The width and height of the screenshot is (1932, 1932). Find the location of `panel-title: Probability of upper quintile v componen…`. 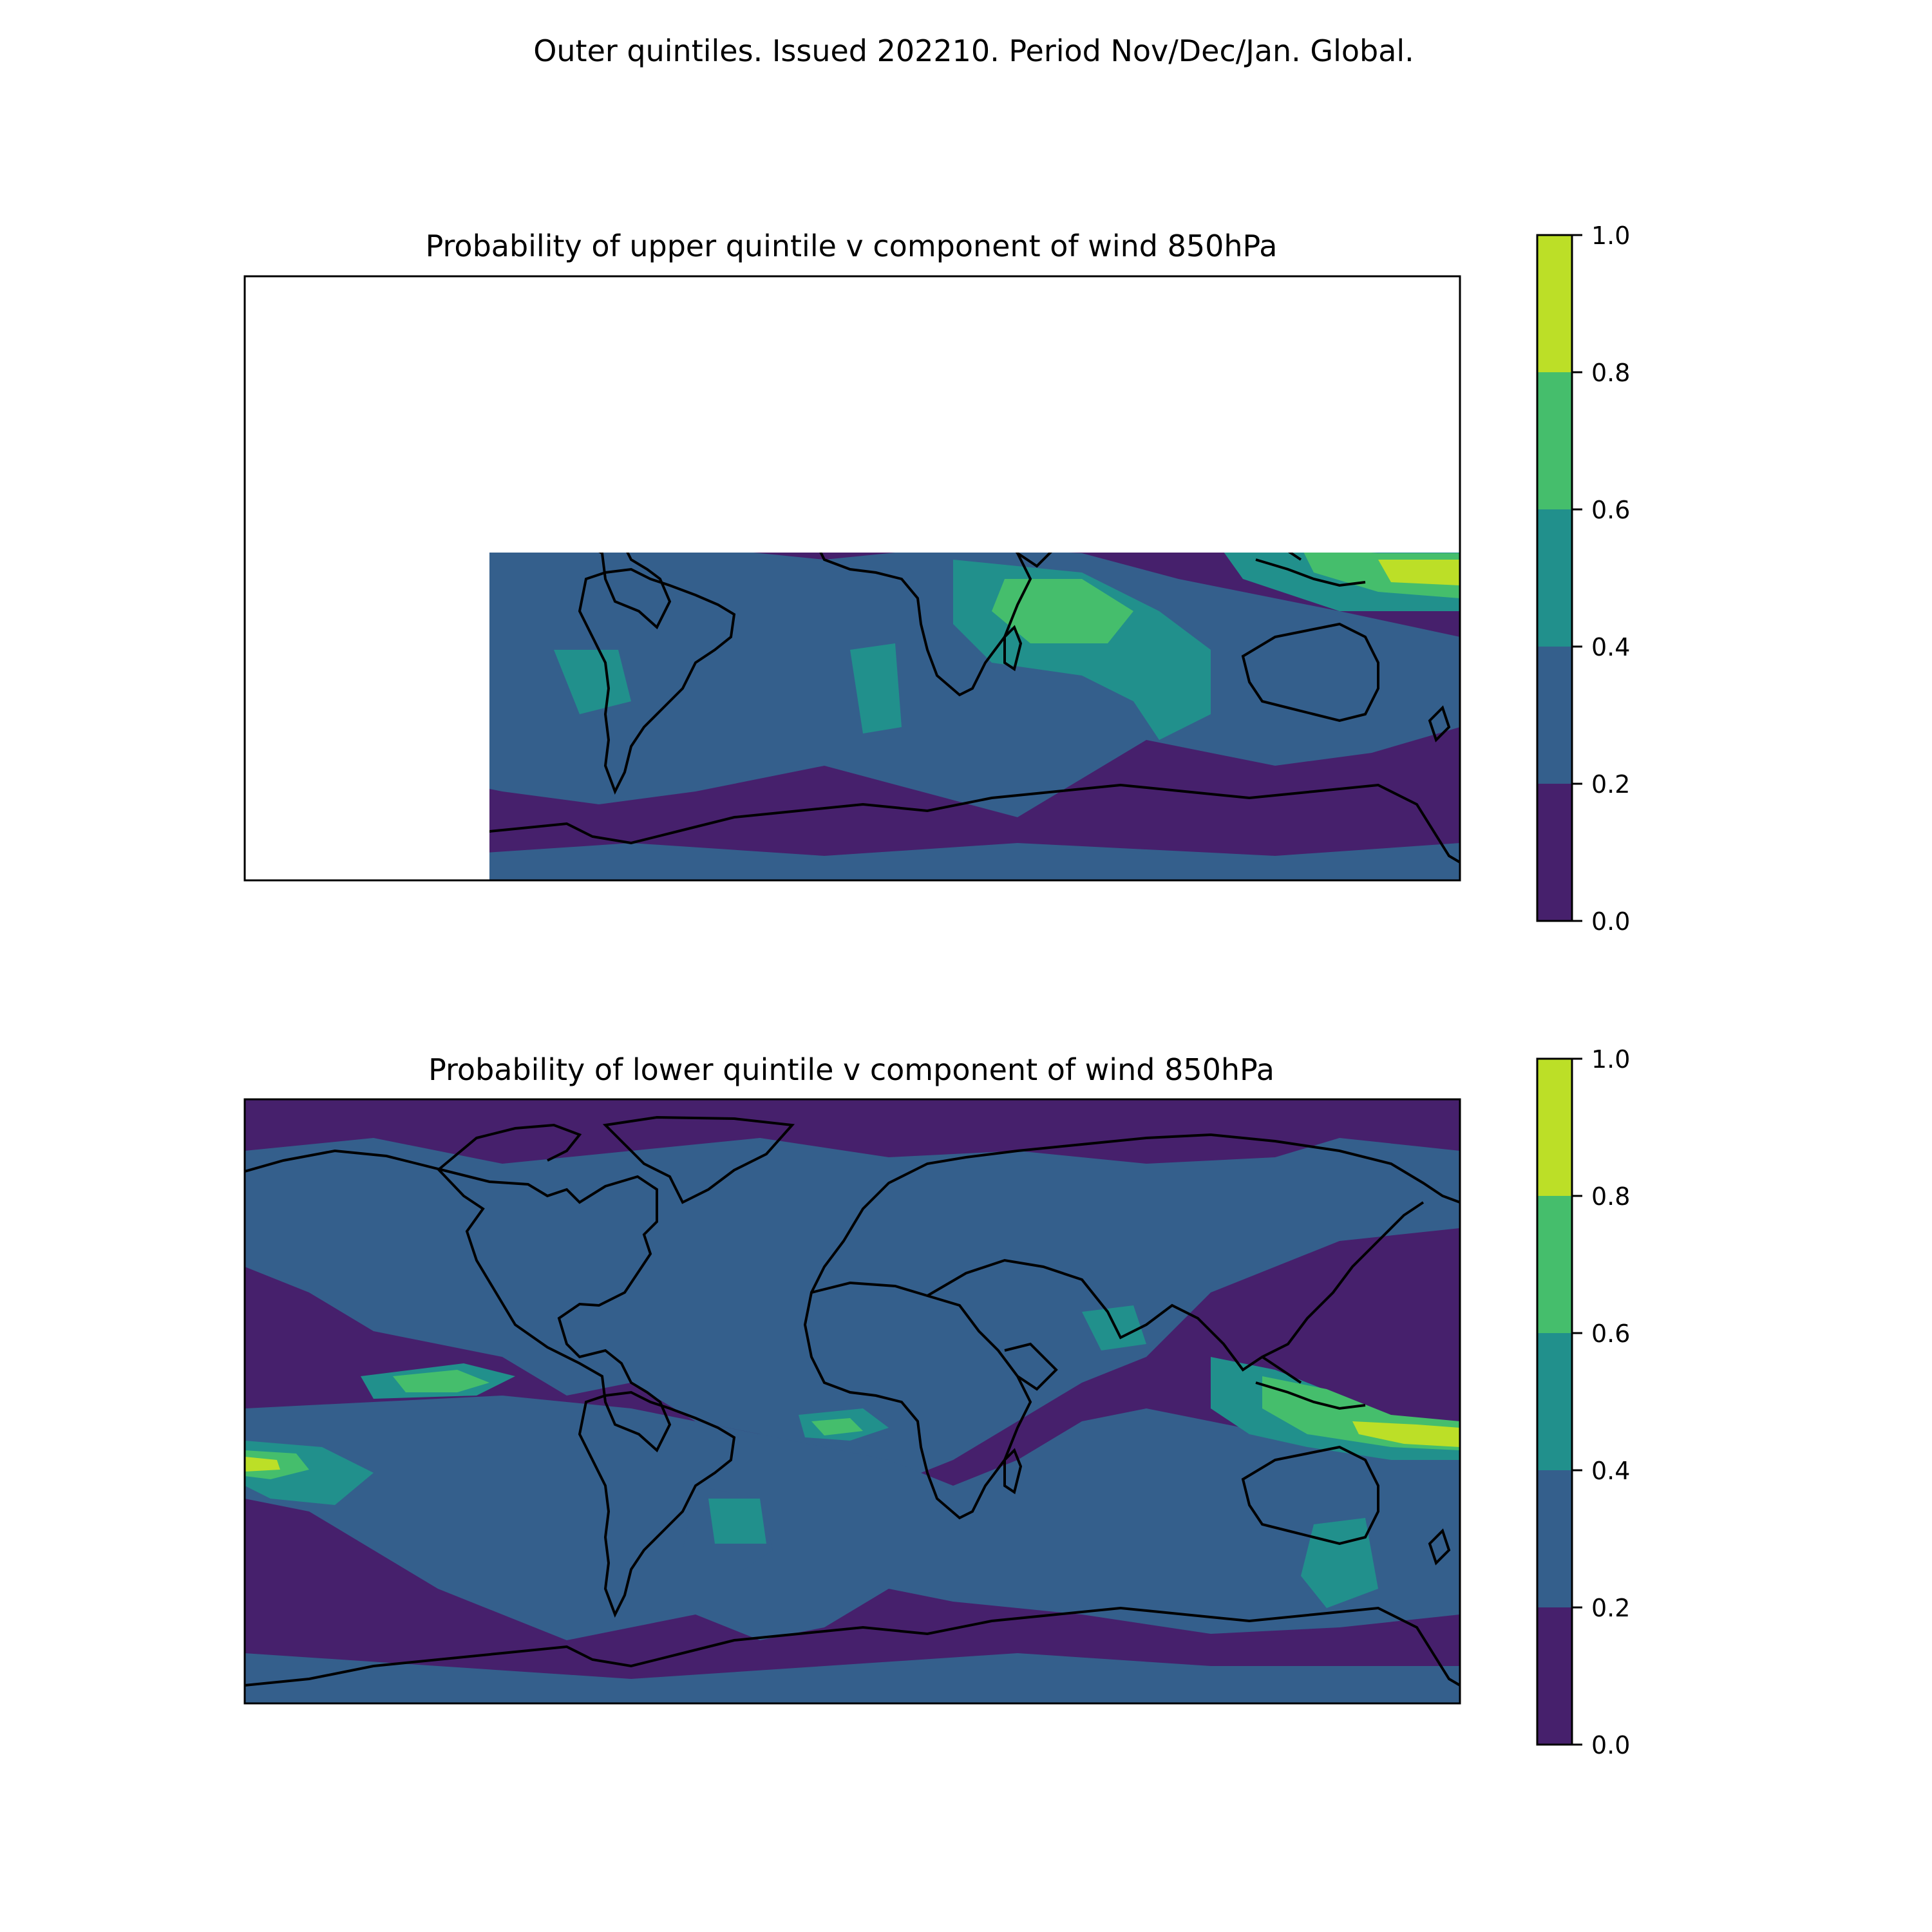

panel-title: Probability of upper quintile v componen… is located at coordinates (852, 246).